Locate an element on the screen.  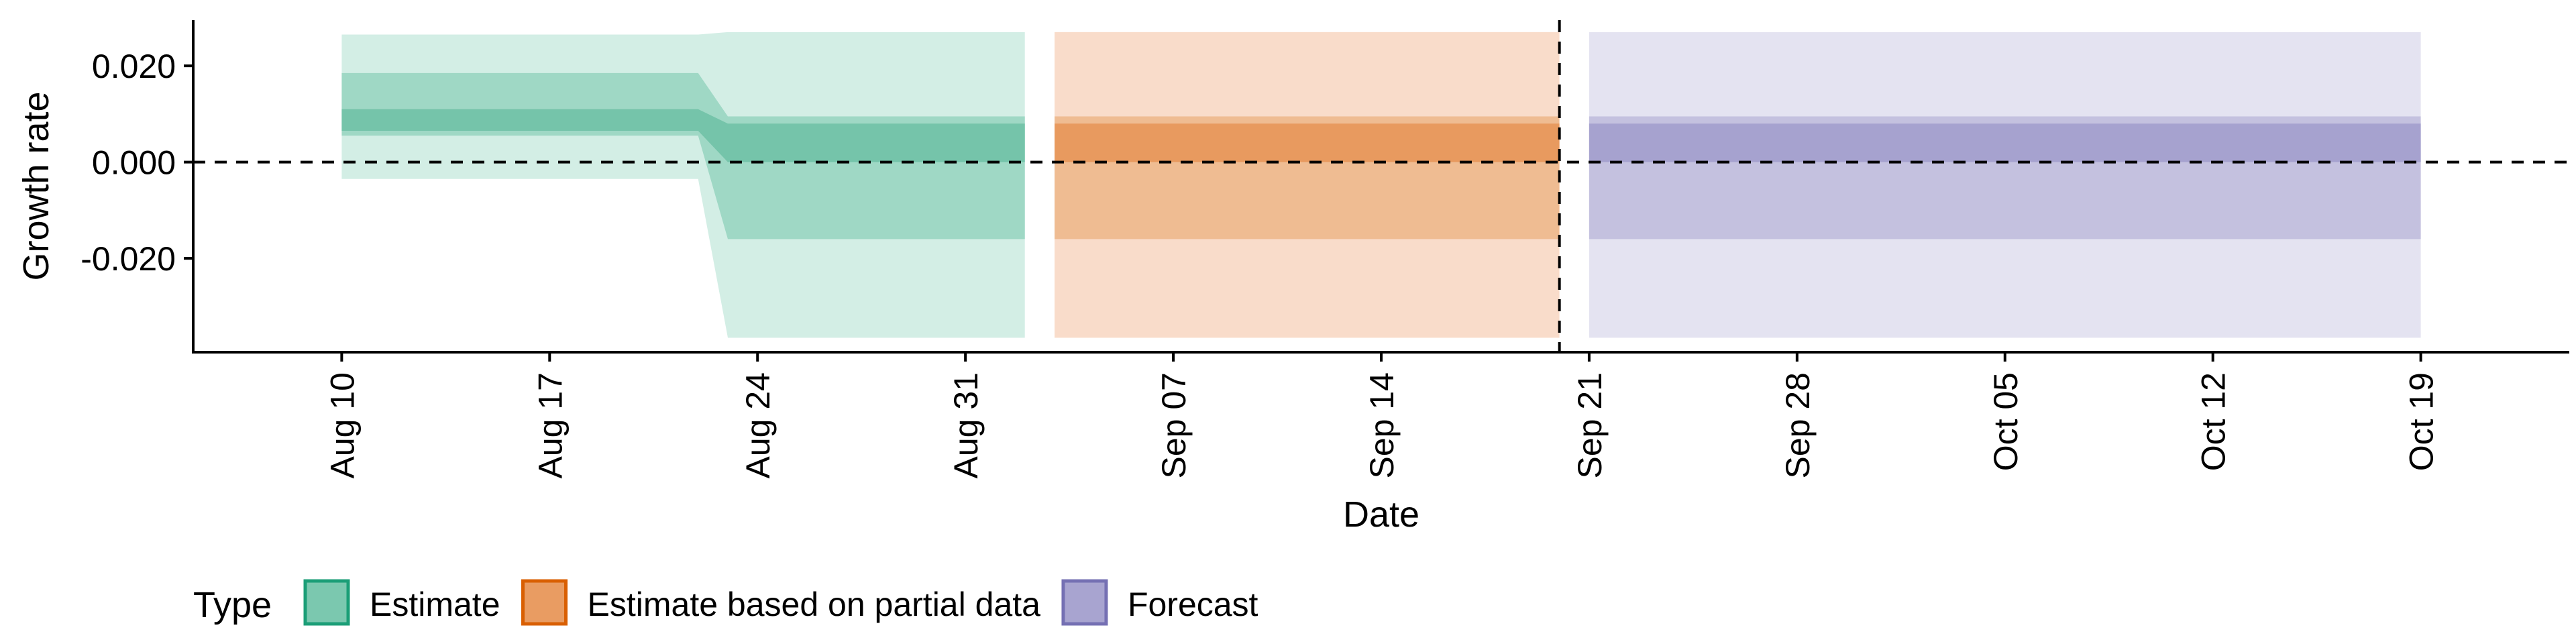
legend-item-estimate-based-on-partial-data: Estimate based on partial data is located at coordinates (781, 602).